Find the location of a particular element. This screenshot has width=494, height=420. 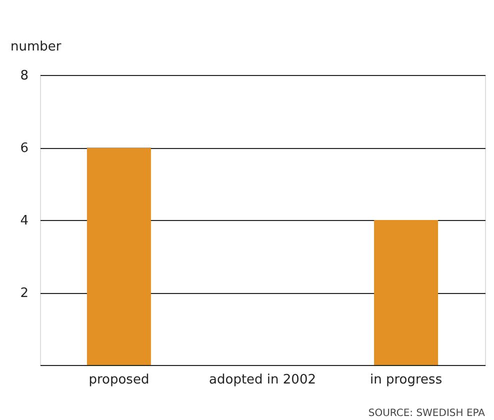

y-tick-label: 2 is located at coordinates (24, 293).